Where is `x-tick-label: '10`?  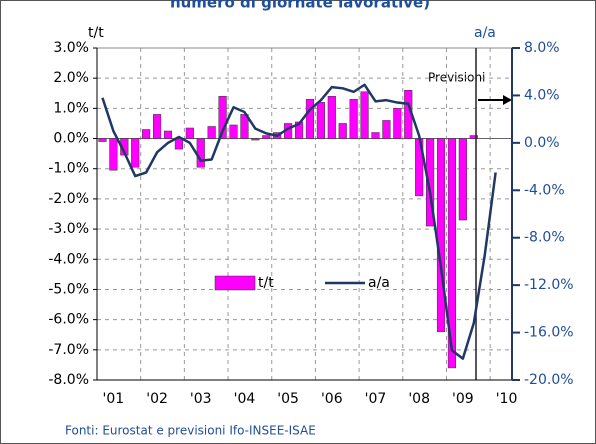
x-tick-label: '10 is located at coordinates (507, 399).